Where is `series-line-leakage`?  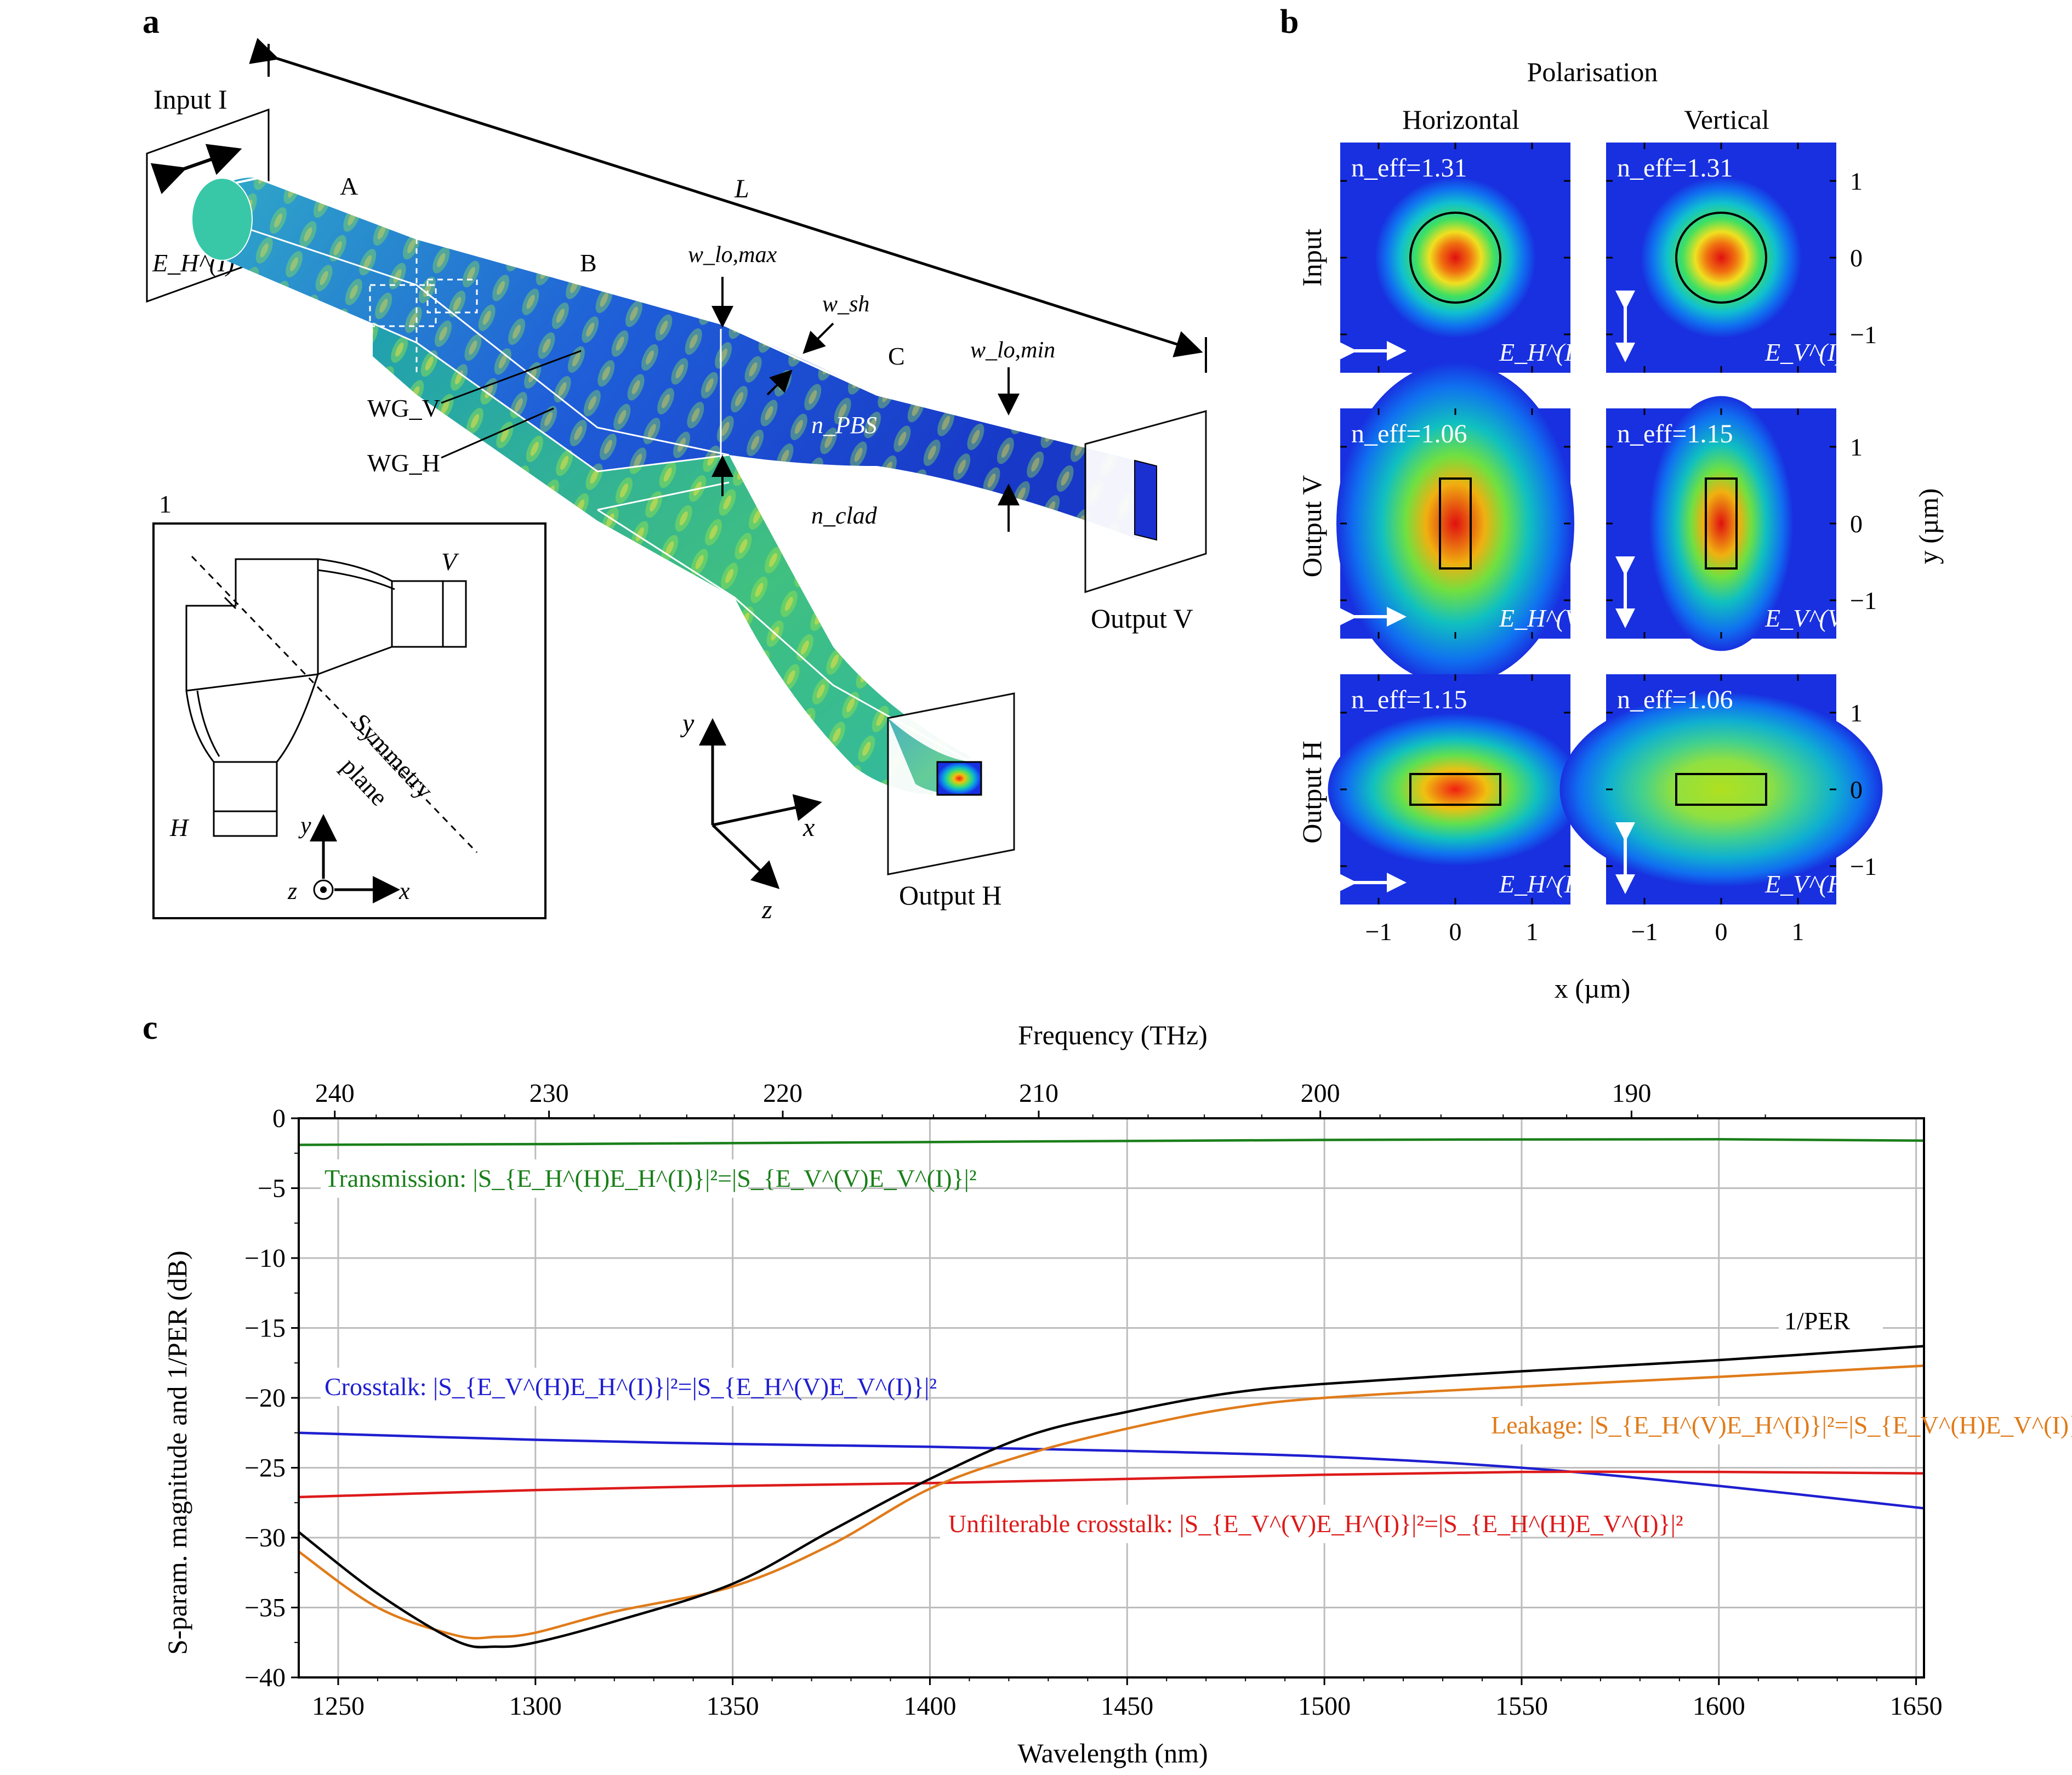
series-line-leakage is located at coordinates (1111, 1502).